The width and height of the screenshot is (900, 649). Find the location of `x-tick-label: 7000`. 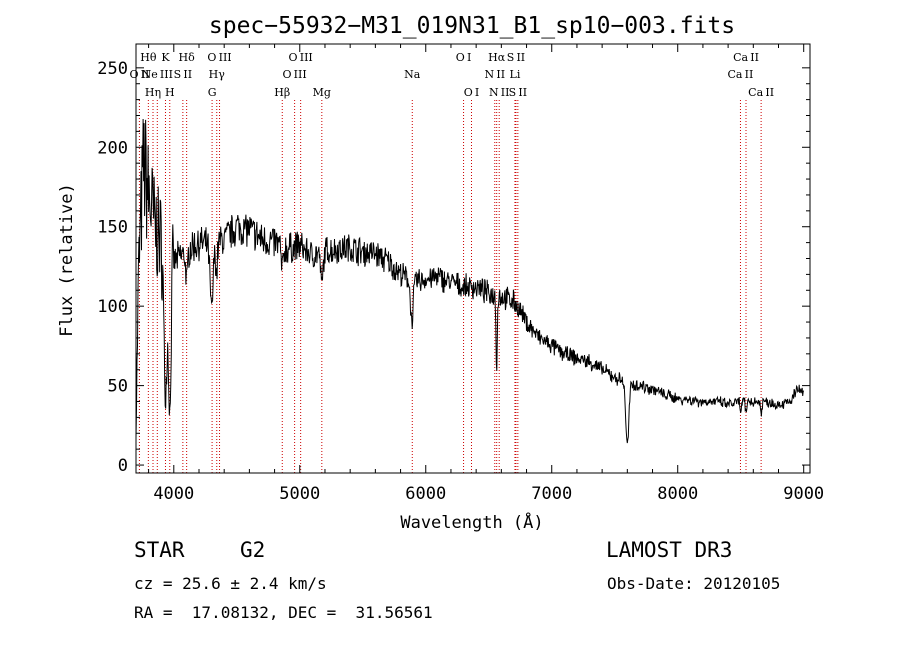

x-tick-label: 7000 is located at coordinates (551, 494).